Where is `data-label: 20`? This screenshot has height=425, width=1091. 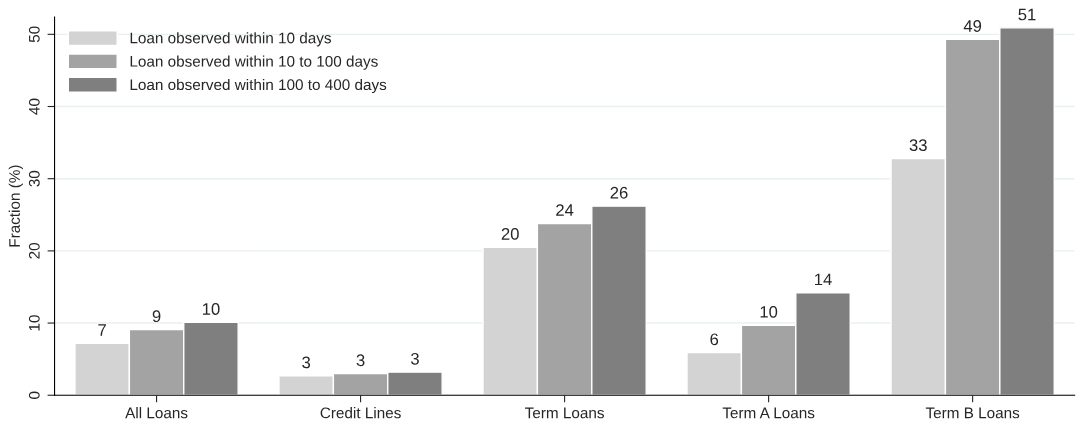 data-label: 20 is located at coordinates (510, 234).